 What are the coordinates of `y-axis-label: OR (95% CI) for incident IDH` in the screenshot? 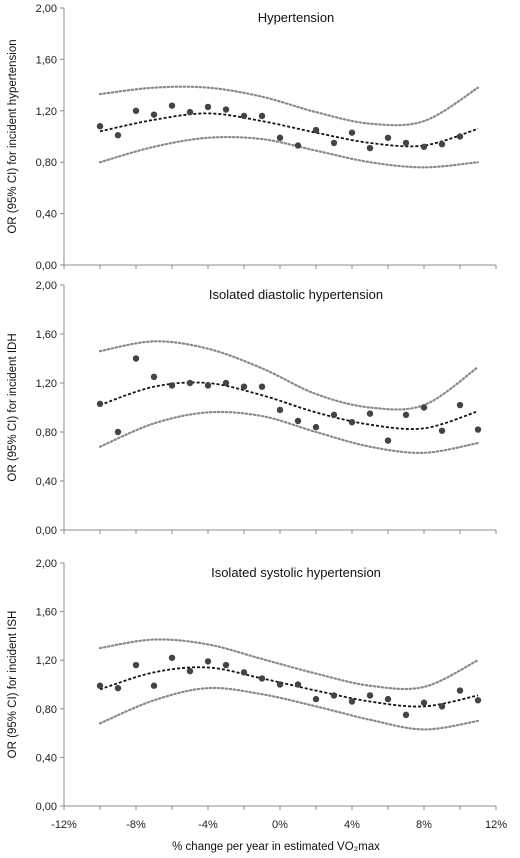 It's located at (13, 407).